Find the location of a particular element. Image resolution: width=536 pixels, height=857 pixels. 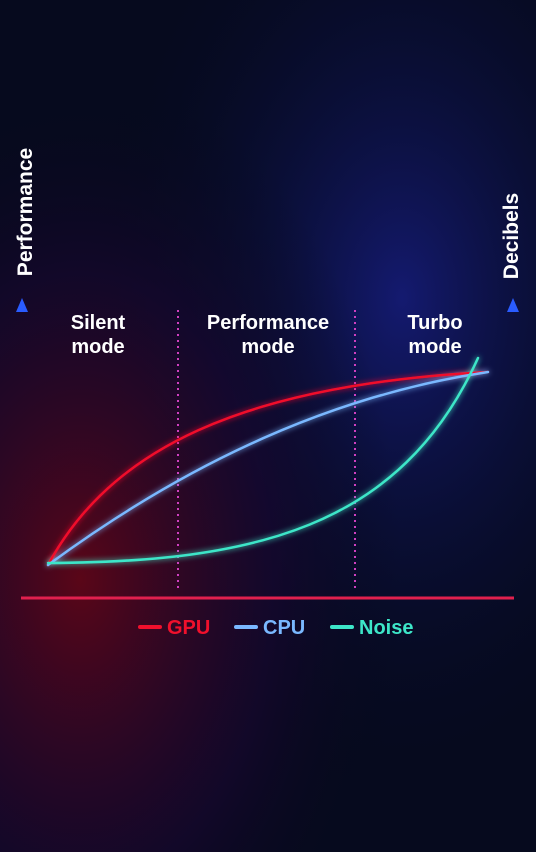

legend-label: CPU is located at coordinates (284, 628).